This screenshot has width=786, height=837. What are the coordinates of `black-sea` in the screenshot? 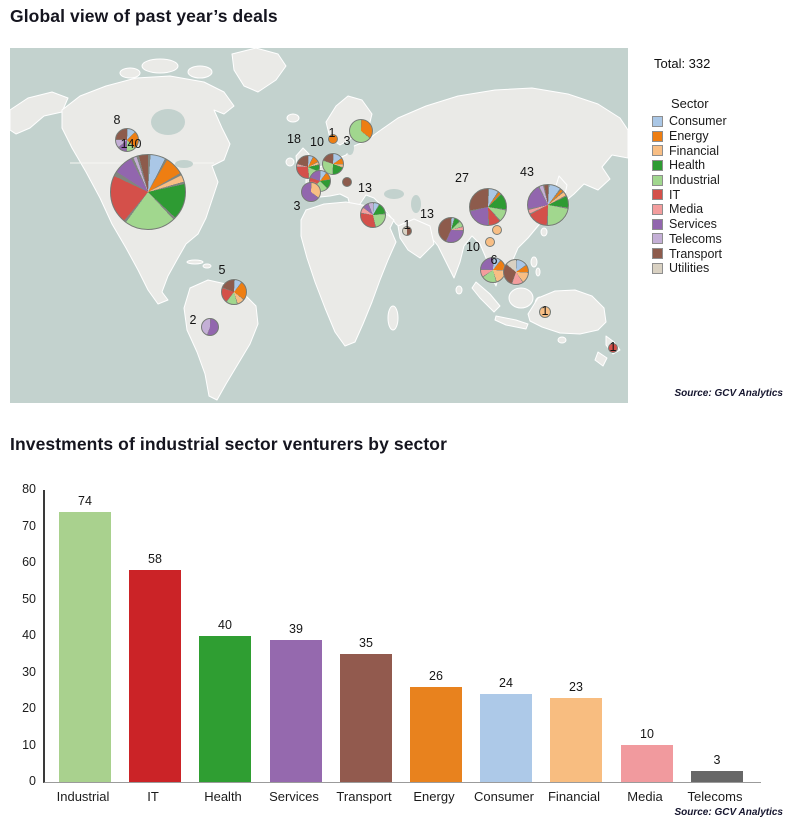 It's located at (394, 194).